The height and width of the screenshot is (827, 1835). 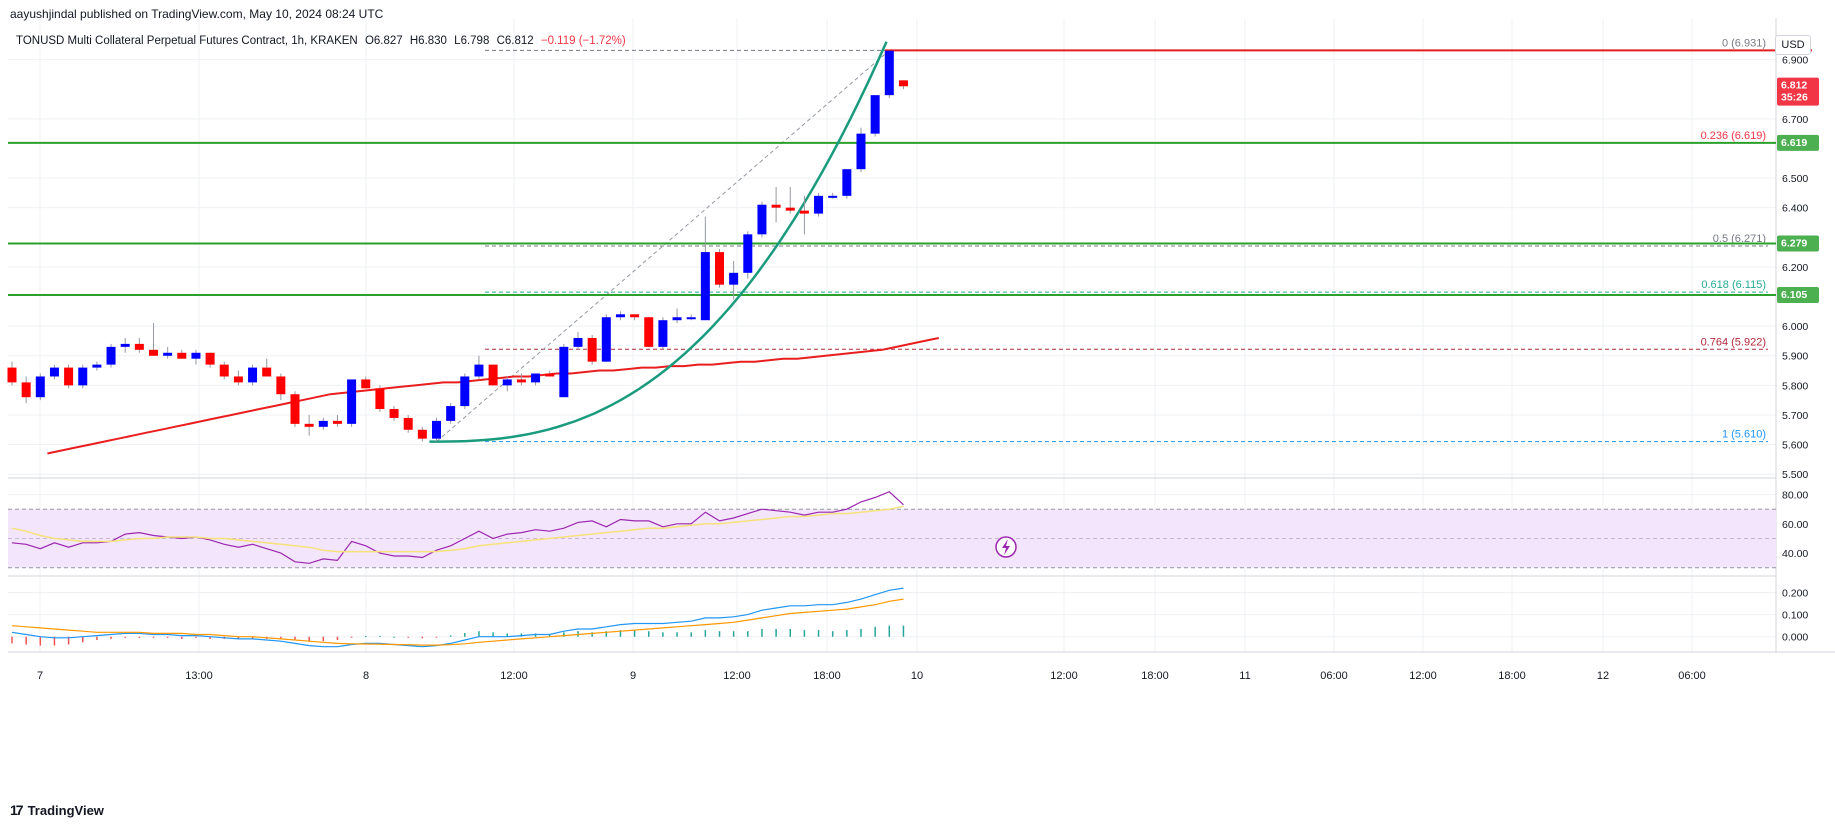 I want to click on price-axis-label: 6.900, so click(x=1795, y=61).